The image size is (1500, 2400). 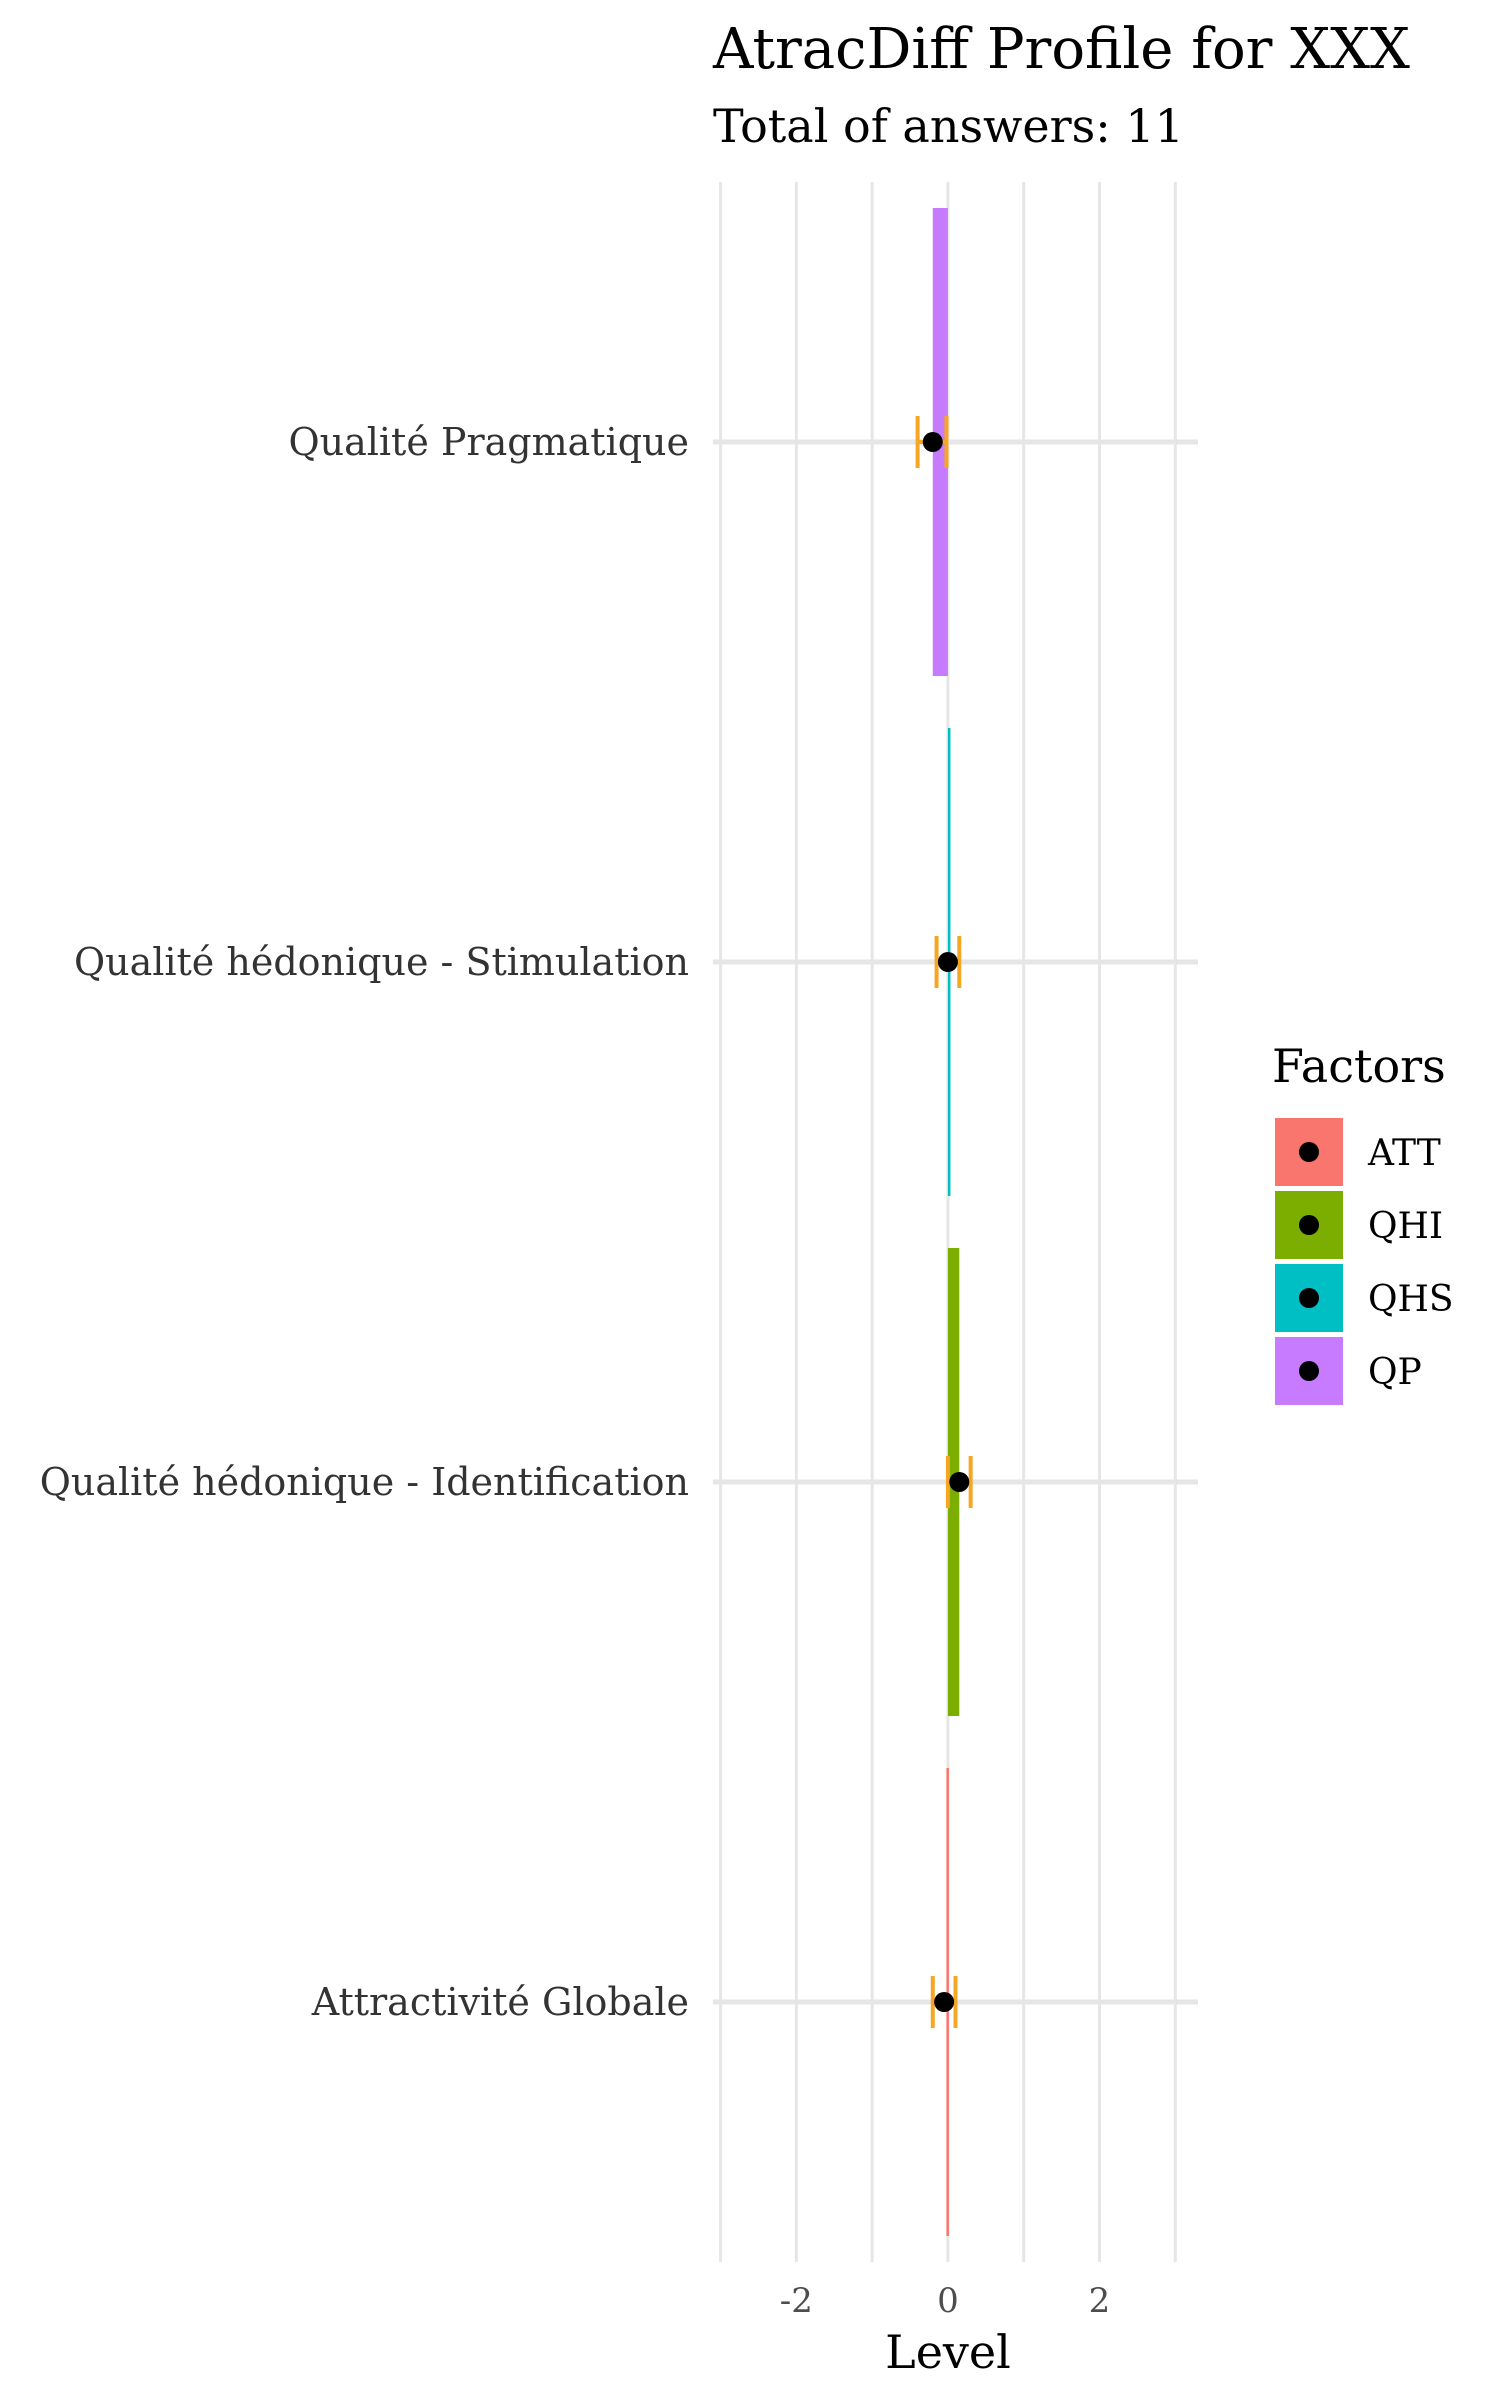 I want to click on x-axis-title: Level, so click(x=948, y=2352).